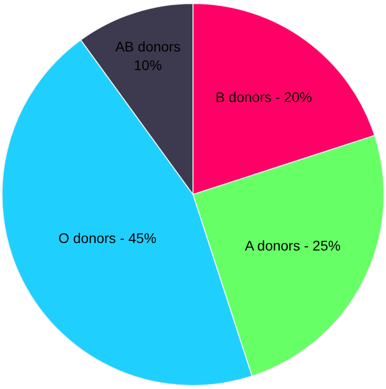  What do you see at coordinates (292, 245) in the screenshot?
I see `slice-label: A donors - 25%` at bounding box center [292, 245].